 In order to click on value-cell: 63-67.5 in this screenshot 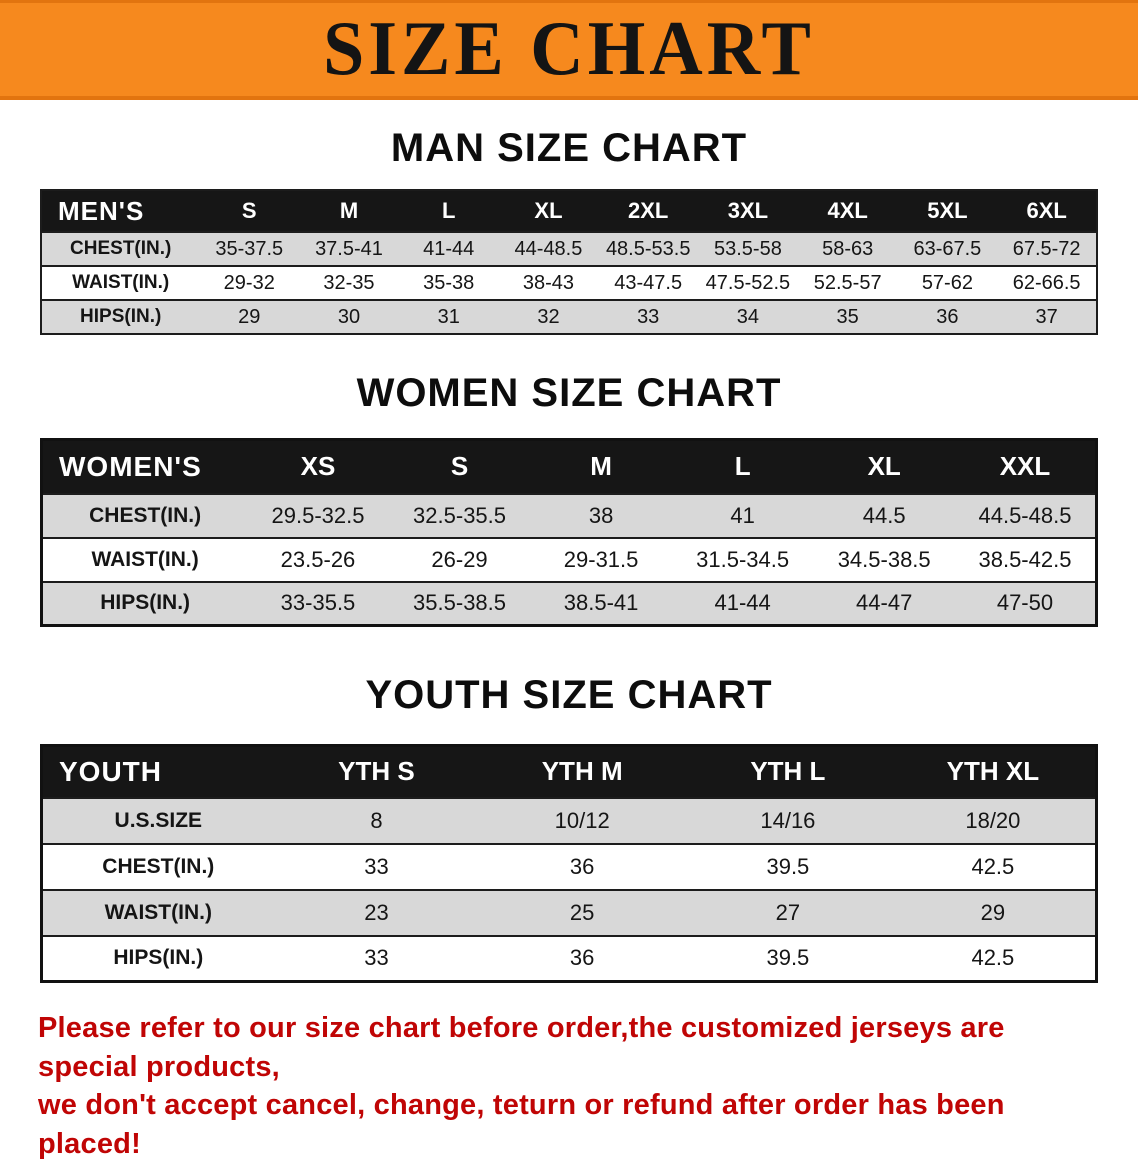, I will do `click(947, 248)`.